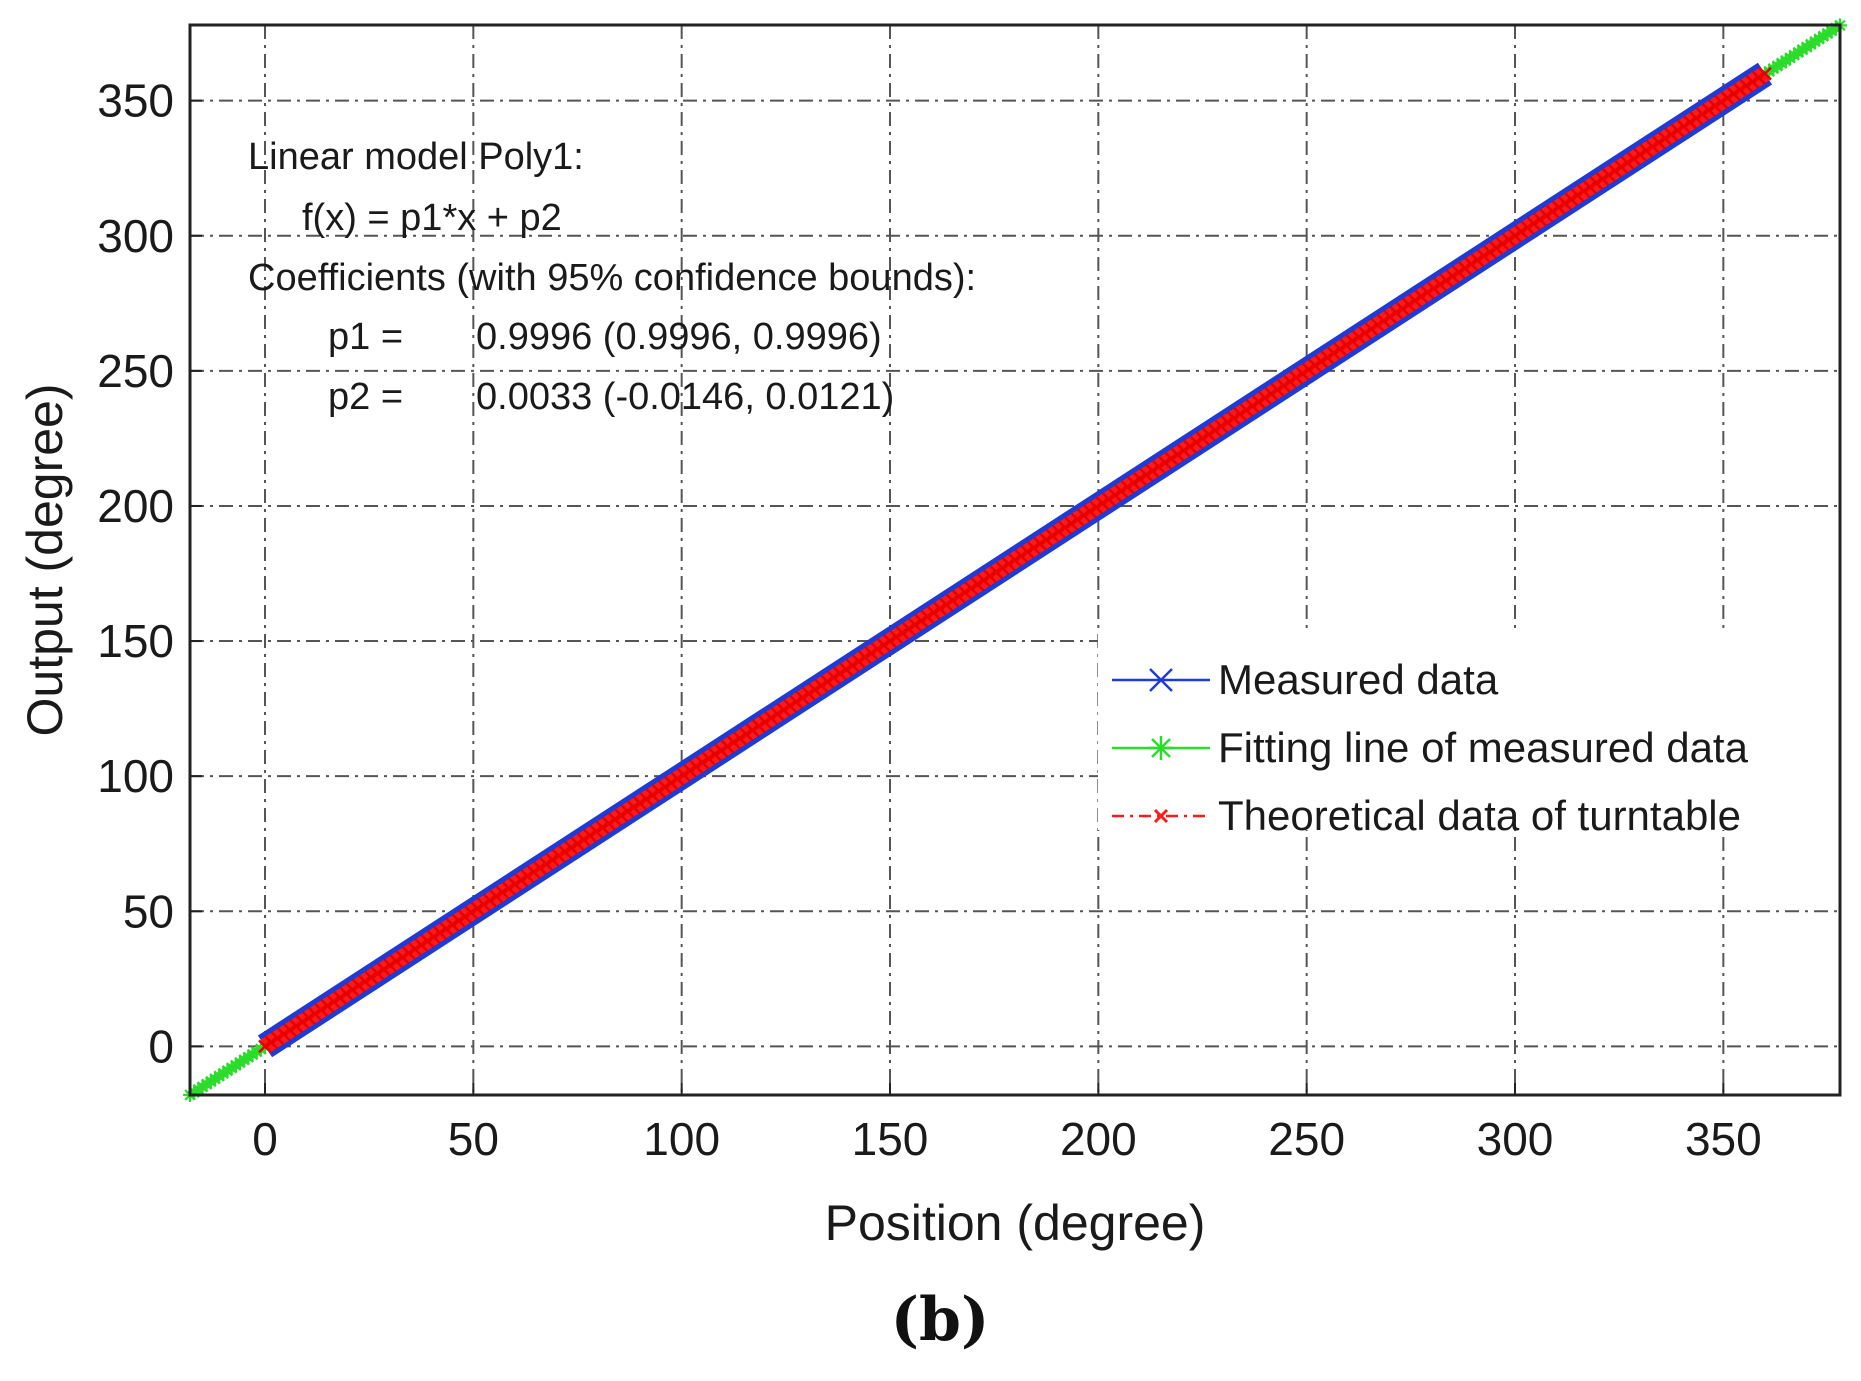 Image resolution: width=1861 pixels, height=1381 pixels. Describe the element at coordinates (1161, 748) in the screenshot. I see `legend-marker-star-icon` at that location.